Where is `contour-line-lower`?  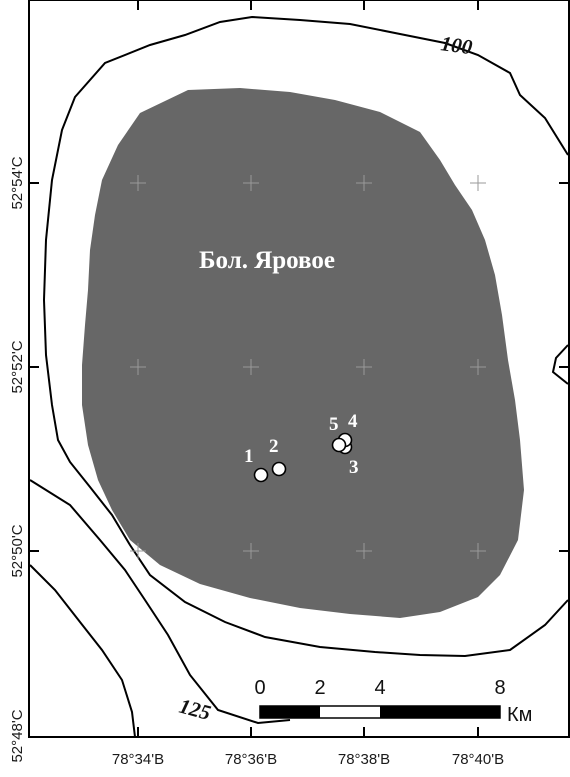 contour-line-lower is located at coordinates (82, 651).